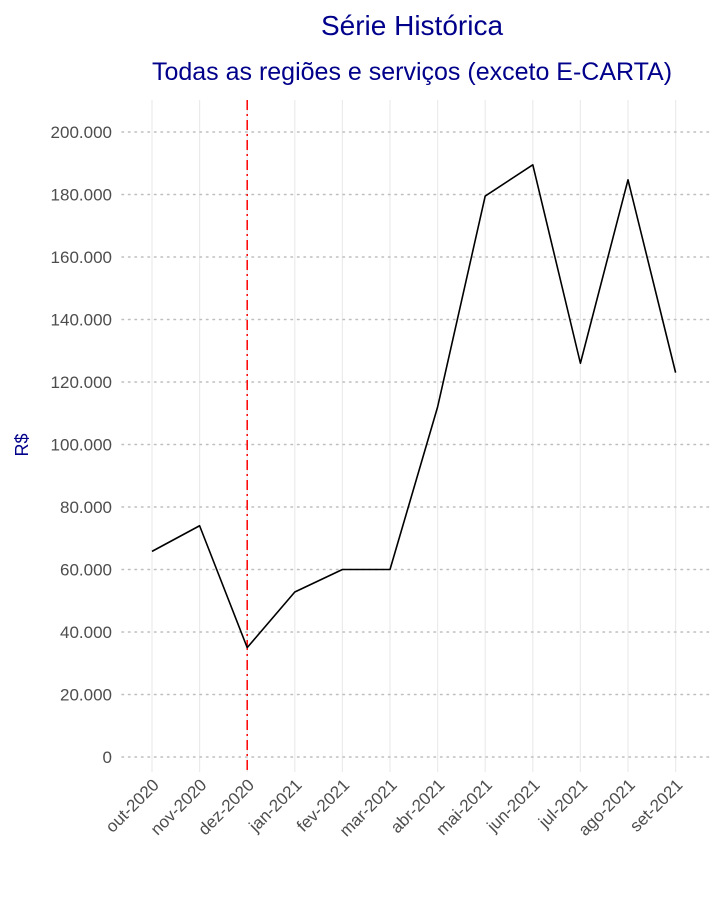 The width and height of the screenshot is (720, 921). I want to click on y-axis-label: R$, so click(22, 444).